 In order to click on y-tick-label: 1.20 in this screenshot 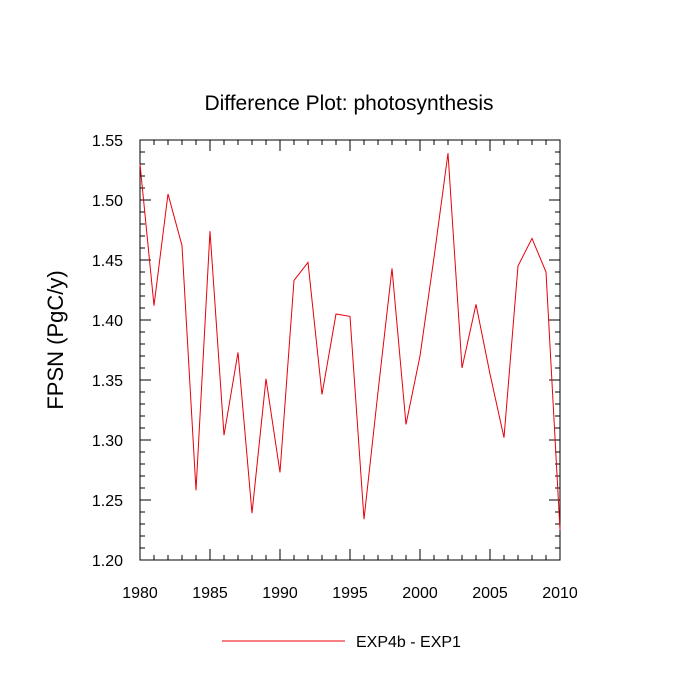, I will do `click(107, 561)`.